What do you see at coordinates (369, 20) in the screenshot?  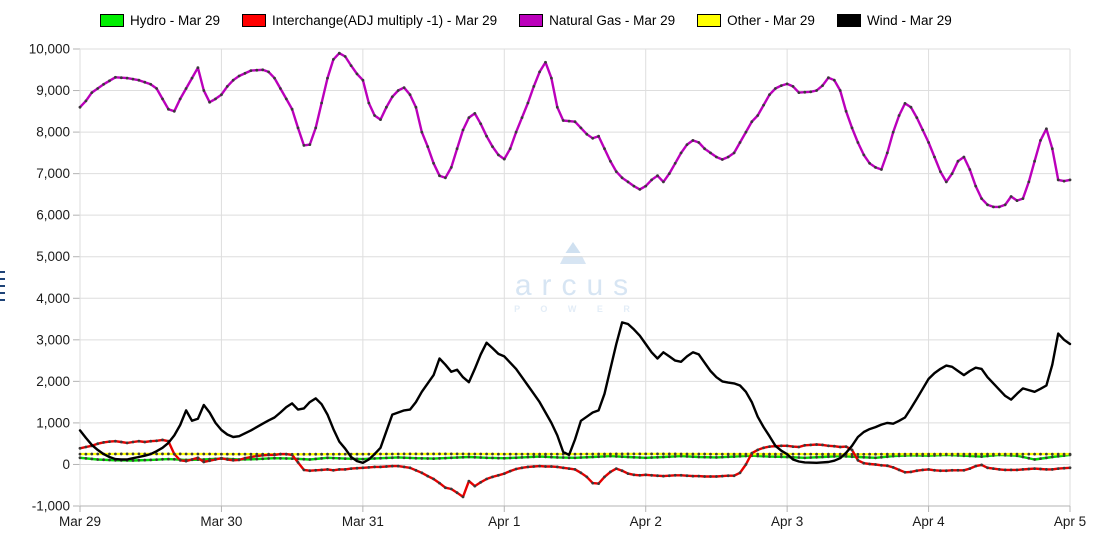 I see `legend-item-1: Interchange(ADJ multiply -1) - Mar 29` at bounding box center [369, 20].